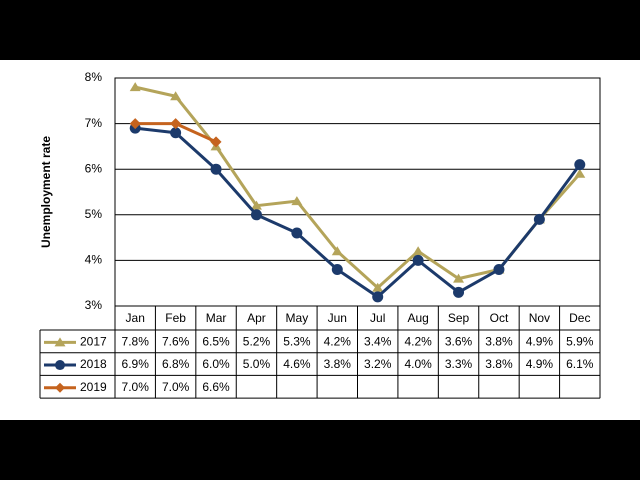 This screenshot has height=480, width=640. I want to click on table-value: 3.4%, so click(378, 342).